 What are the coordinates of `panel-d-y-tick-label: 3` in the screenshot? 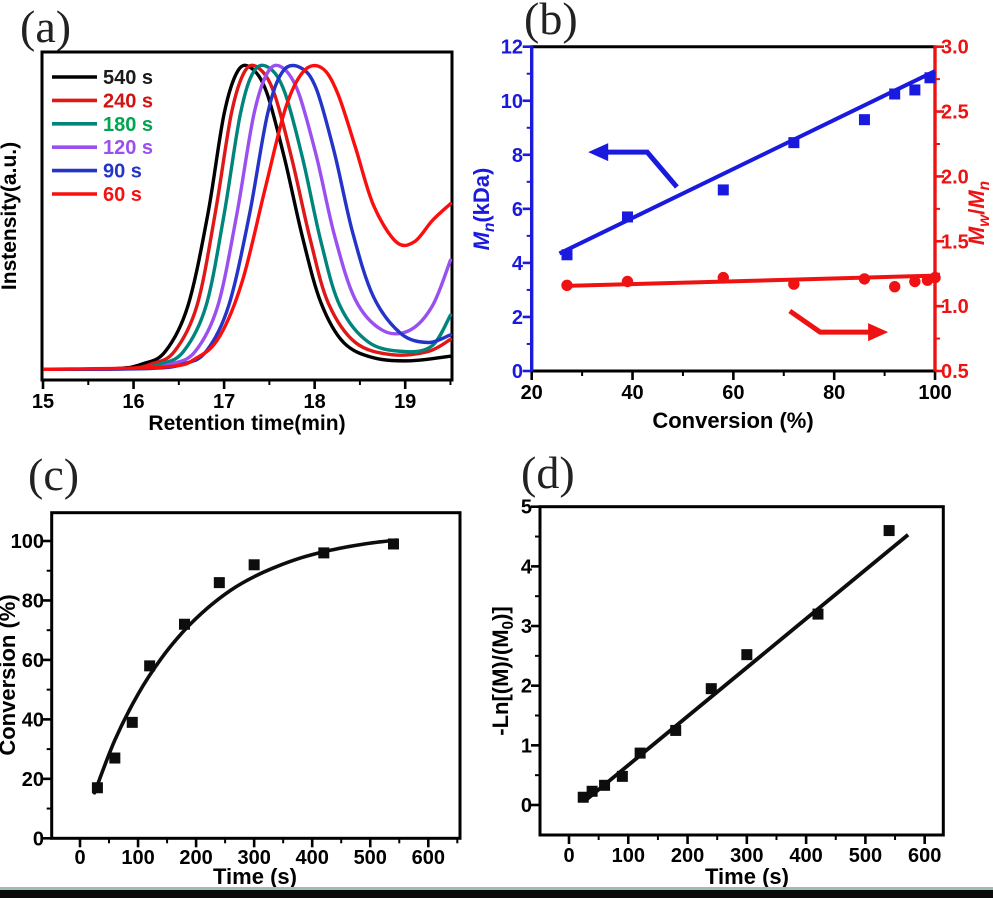 It's located at (526, 627).